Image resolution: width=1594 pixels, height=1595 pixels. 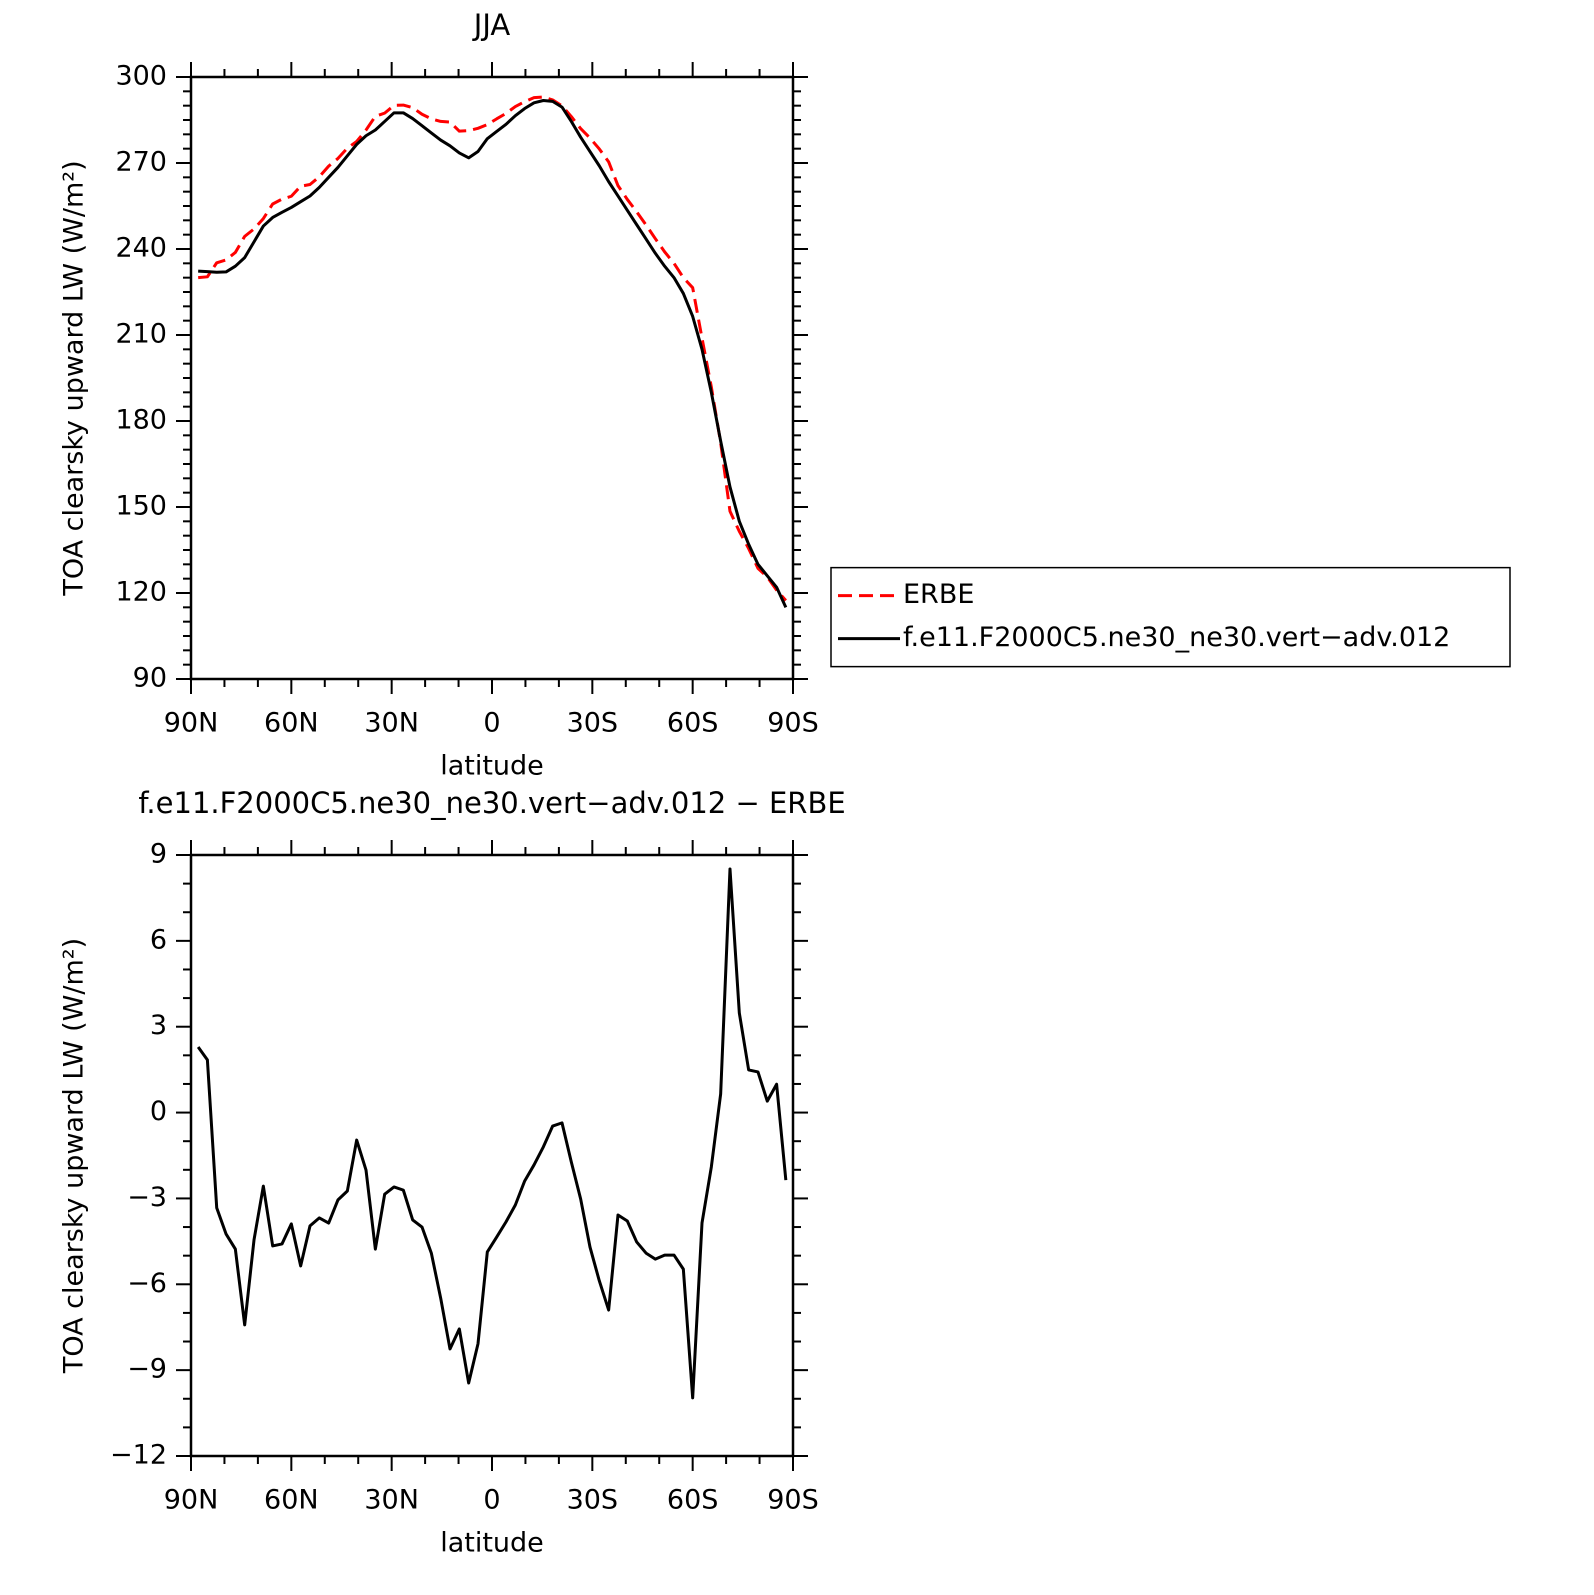 I want to click on y-tick-label: 270, so click(x=141, y=162).